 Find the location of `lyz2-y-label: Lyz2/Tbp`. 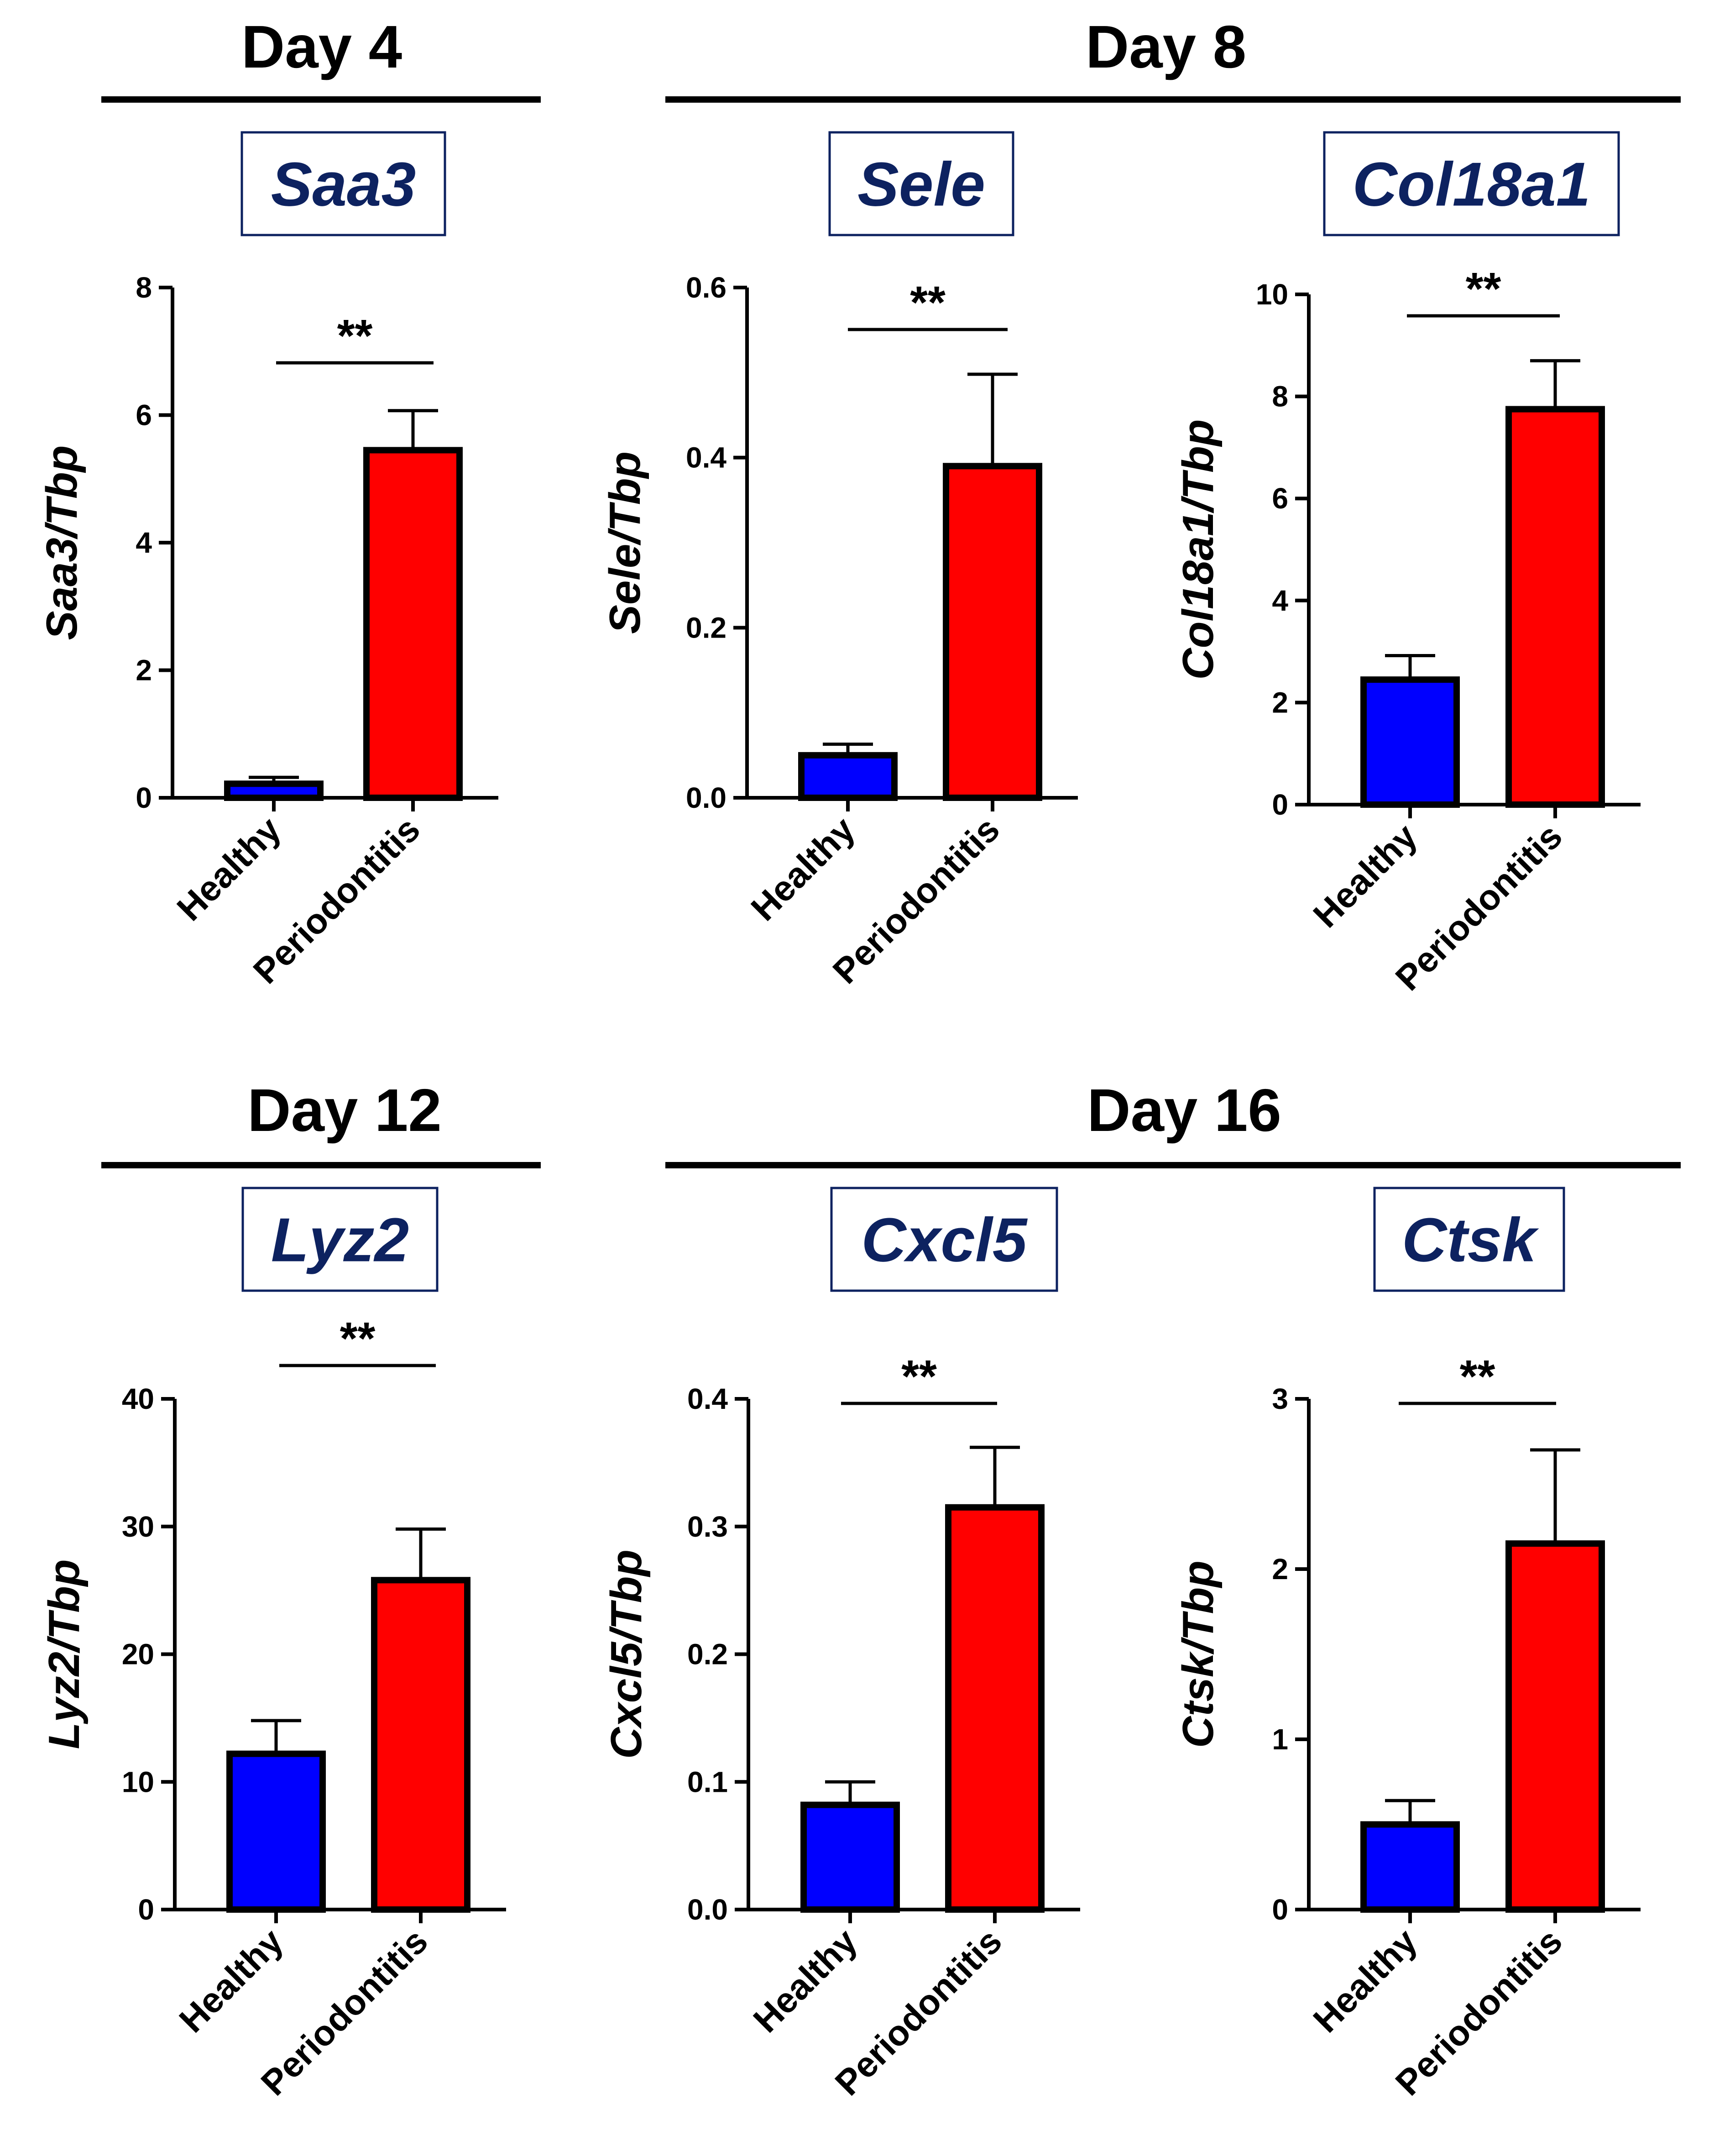

lyz2-y-label: Lyz2/Tbp is located at coordinates (64, 1654).